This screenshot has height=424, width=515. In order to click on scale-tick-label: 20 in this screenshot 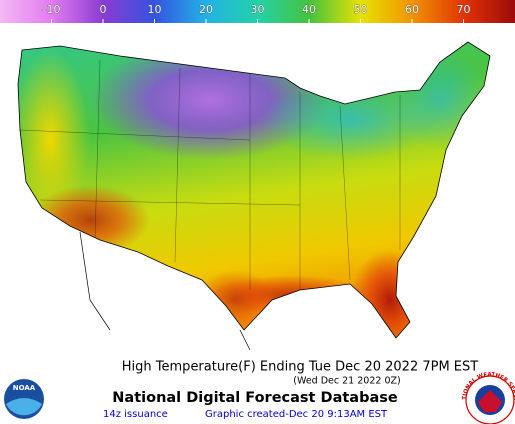, I will do `click(206, 9)`.